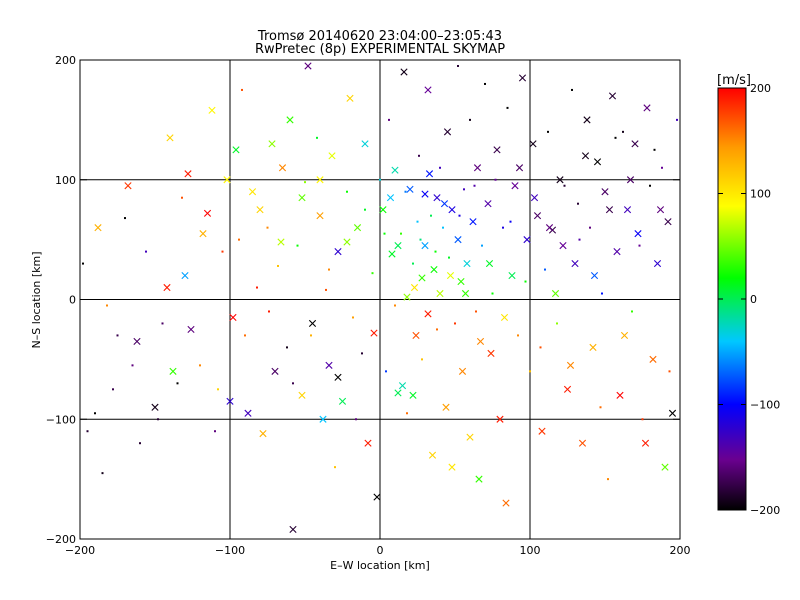 Image resolution: width=800 pixels, height=600 pixels. Describe the element at coordinates (760, 88) in the screenshot. I see `colorbar-tick-label: 200` at that location.